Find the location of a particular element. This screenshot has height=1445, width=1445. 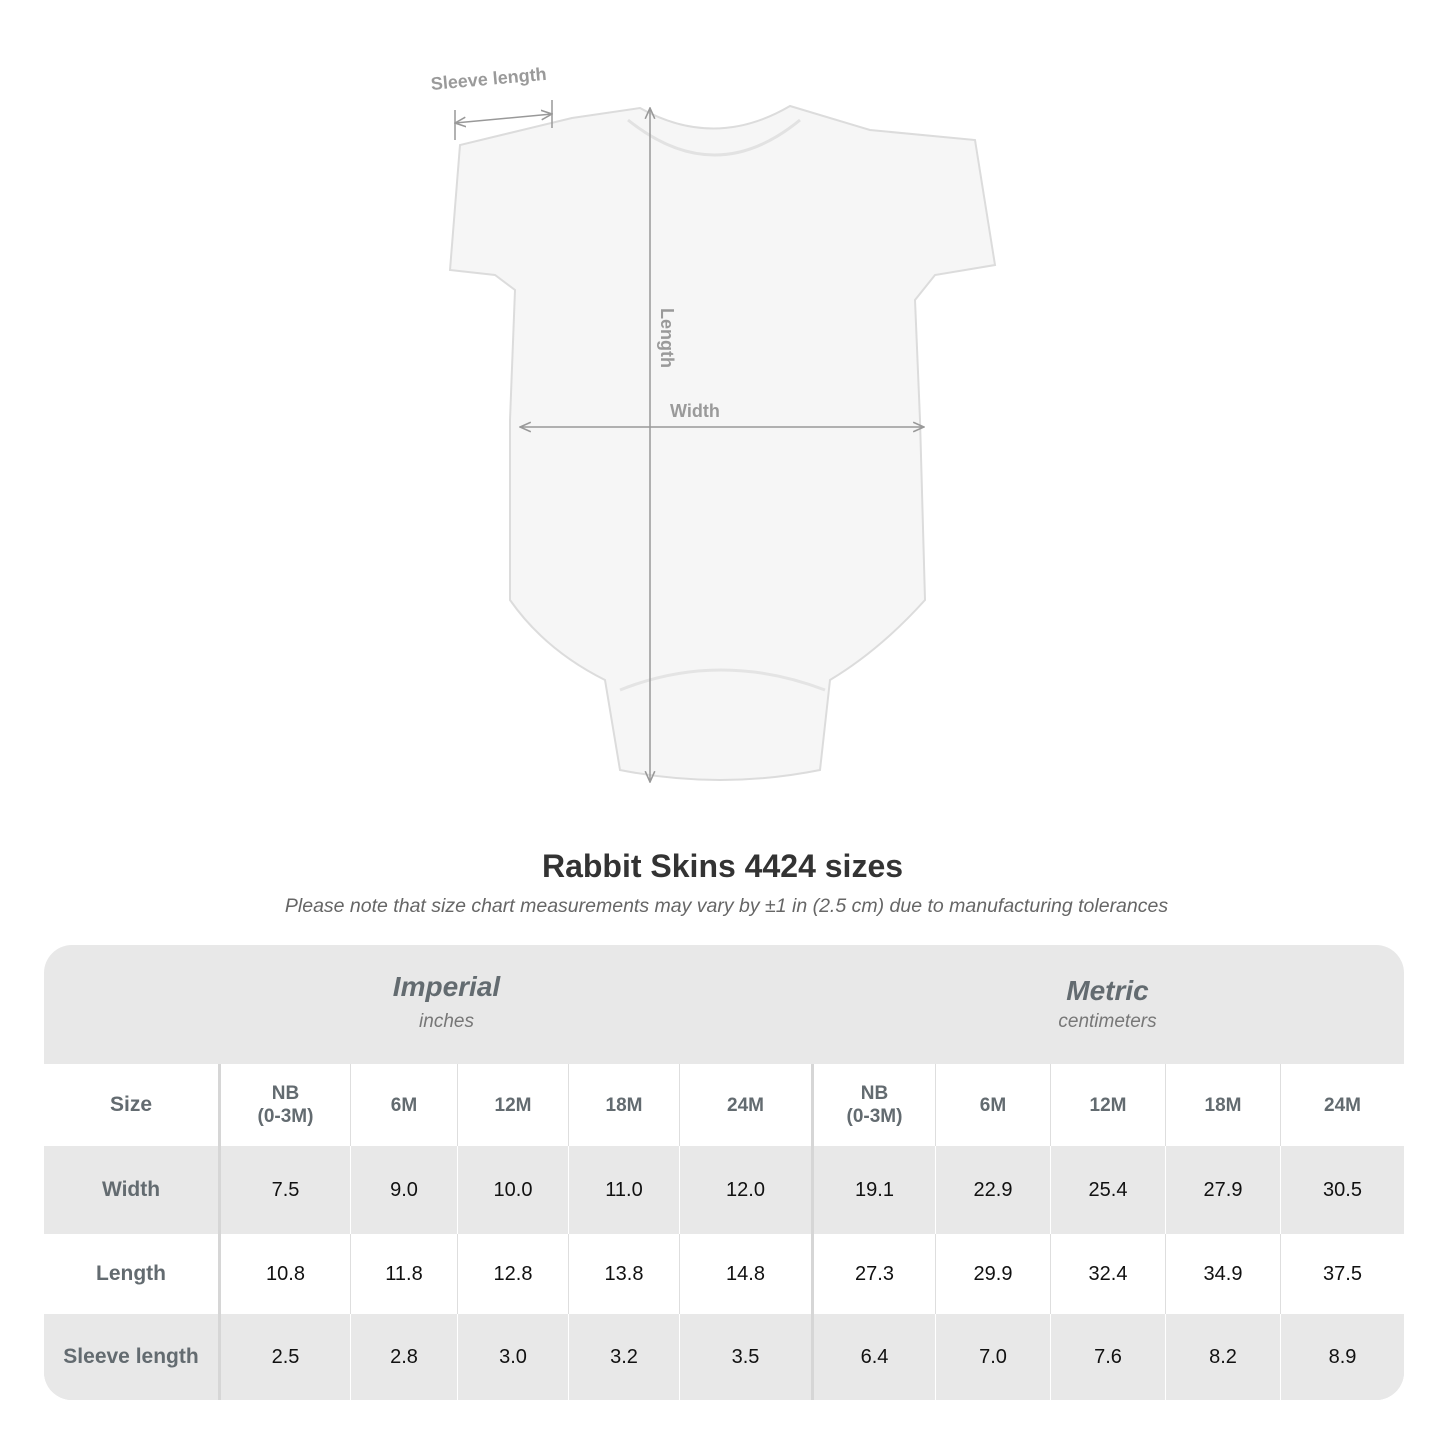

length-label: Length is located at coordinates (667, 338).